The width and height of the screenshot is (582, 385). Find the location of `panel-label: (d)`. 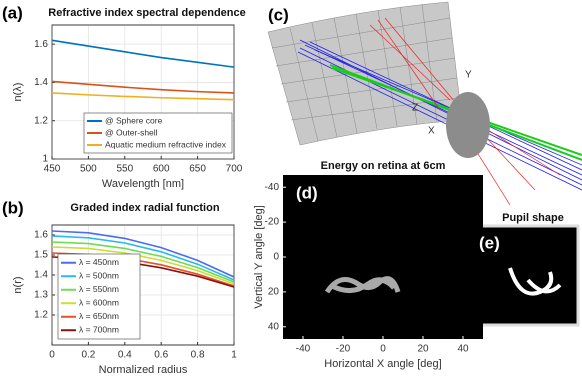

panel-label: (d) is located at coordinates (307, 192).